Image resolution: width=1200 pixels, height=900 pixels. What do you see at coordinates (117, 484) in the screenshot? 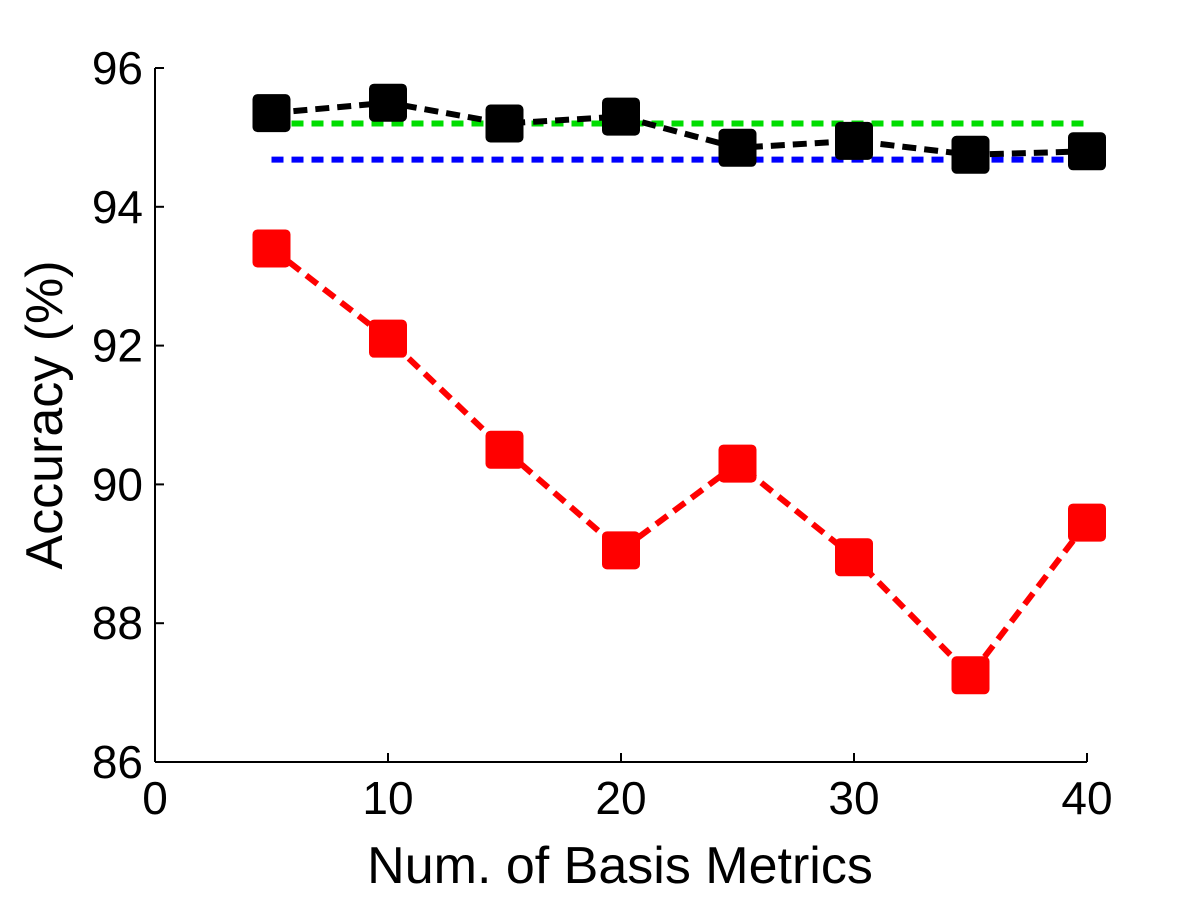
I see `y-tick-label: 90` at bounding box center [117, 484].